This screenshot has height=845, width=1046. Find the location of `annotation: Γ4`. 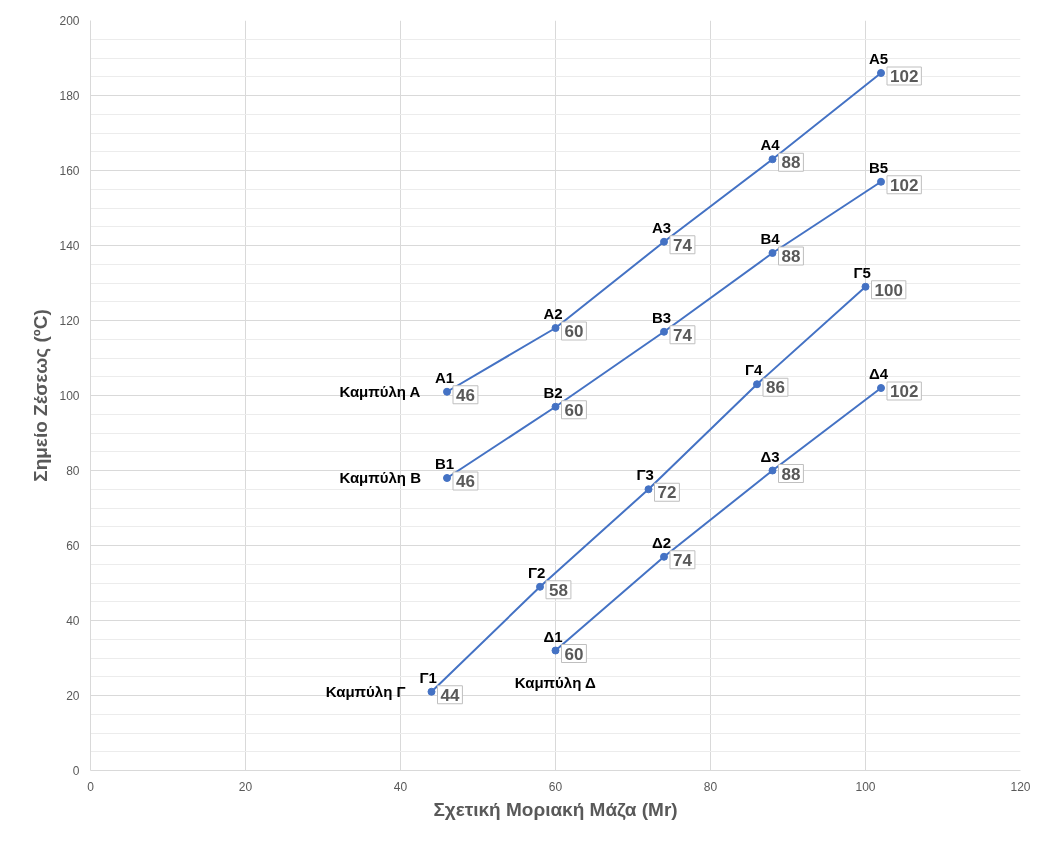

annotation: Γ4 is located at coordinates (754, 370).